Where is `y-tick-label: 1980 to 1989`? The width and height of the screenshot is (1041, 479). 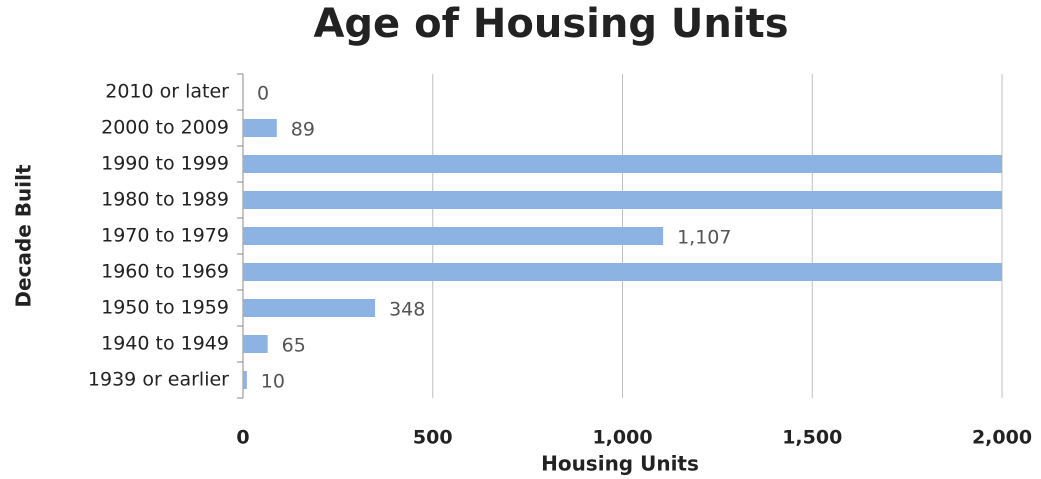
y-tick-label: 1980 to 1989 is located at coordinates (165, 200).